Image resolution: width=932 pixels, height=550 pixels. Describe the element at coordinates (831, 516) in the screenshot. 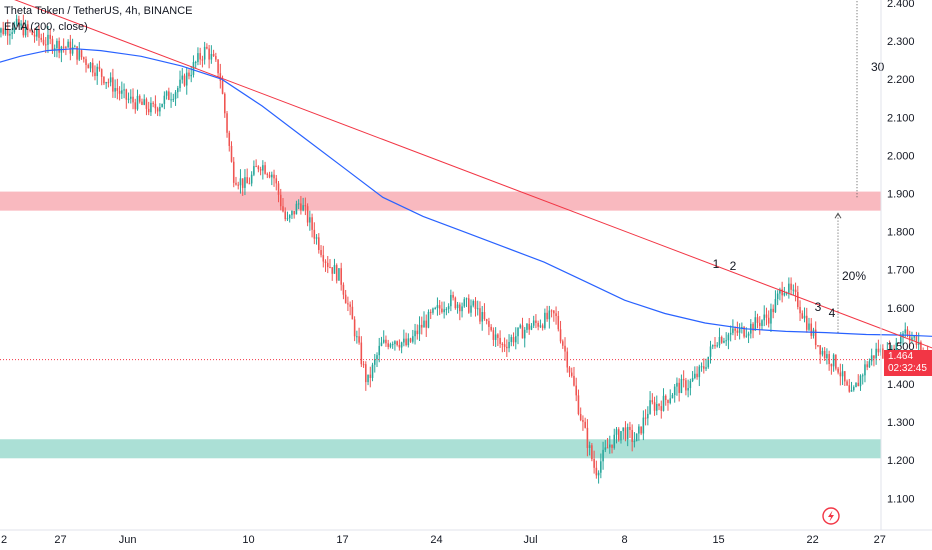

I see `tradingview-logo-icon` at that location.